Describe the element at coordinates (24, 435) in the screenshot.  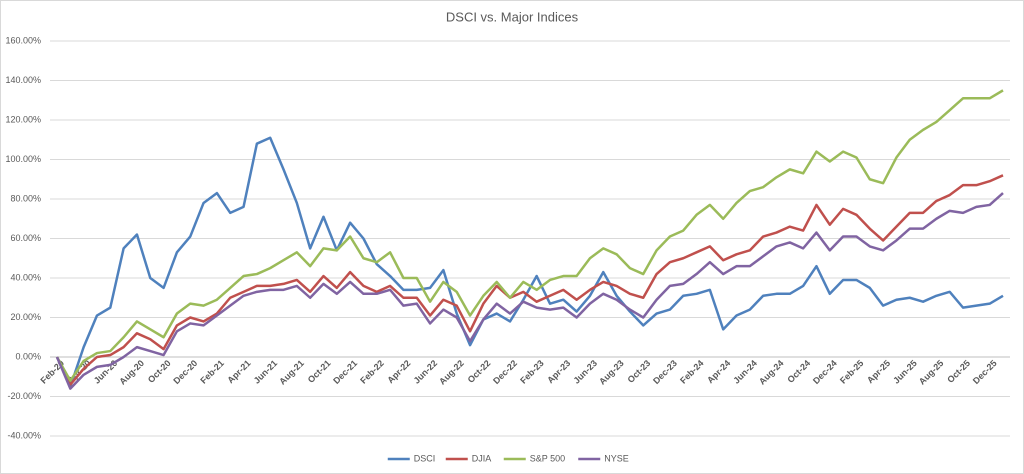
I see `y-tick-label: -40.00%` at that location.